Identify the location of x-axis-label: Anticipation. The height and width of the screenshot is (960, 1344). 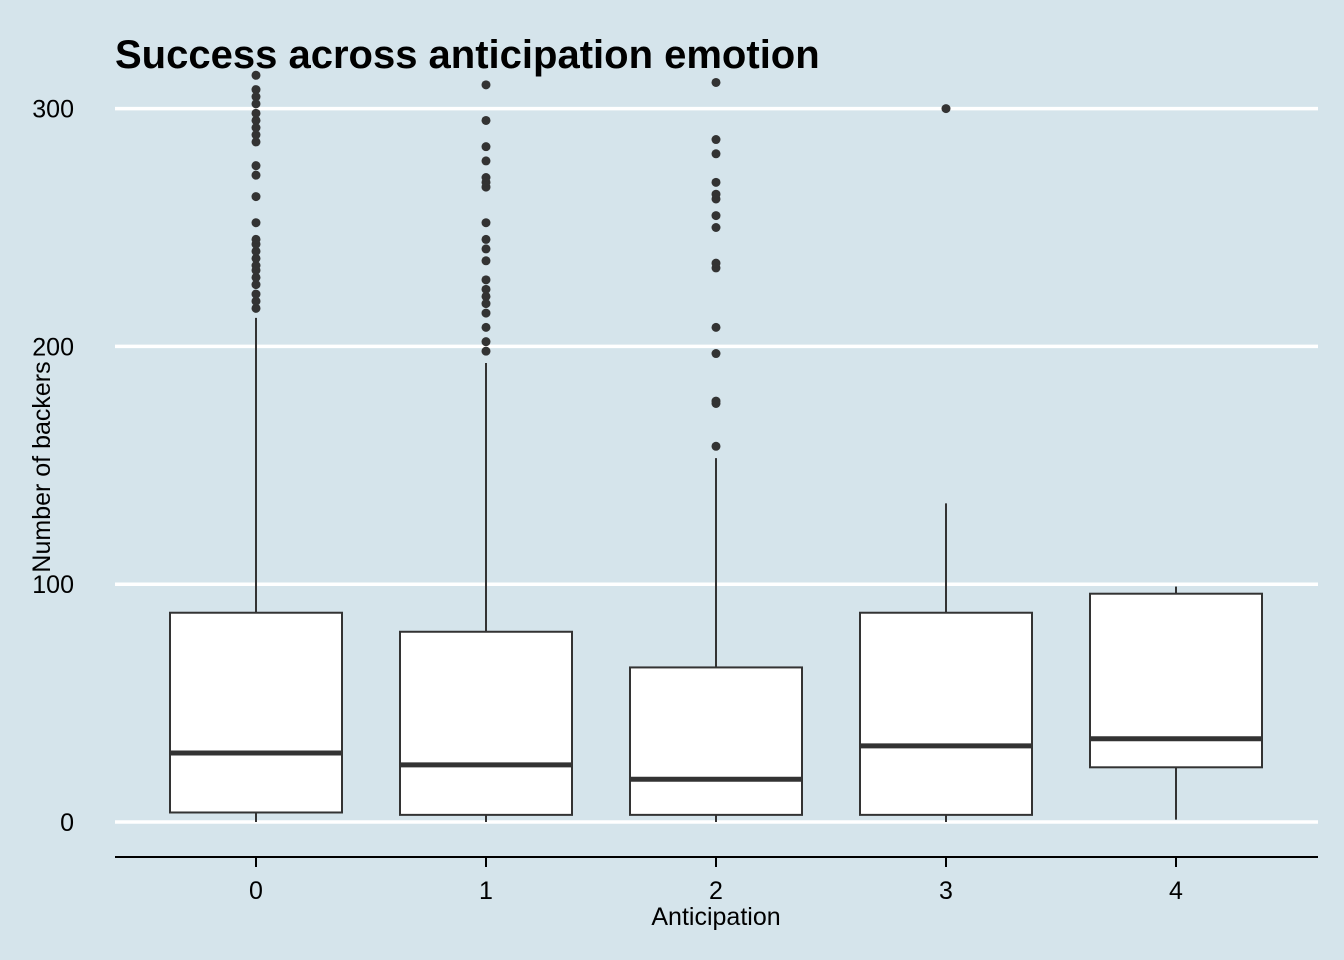
(715, 917).